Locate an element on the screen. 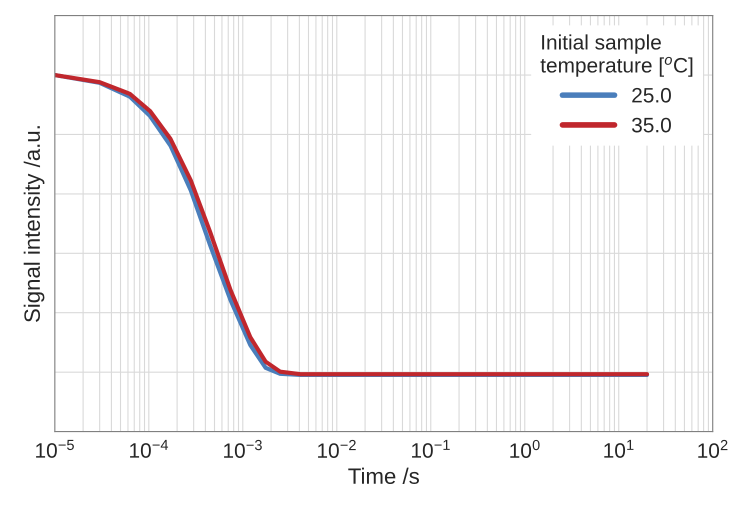 This screenshot has width=731, height=520. legend-title: Initial sample temperature [$^{o}$C] is located at coordinates (616, 55).